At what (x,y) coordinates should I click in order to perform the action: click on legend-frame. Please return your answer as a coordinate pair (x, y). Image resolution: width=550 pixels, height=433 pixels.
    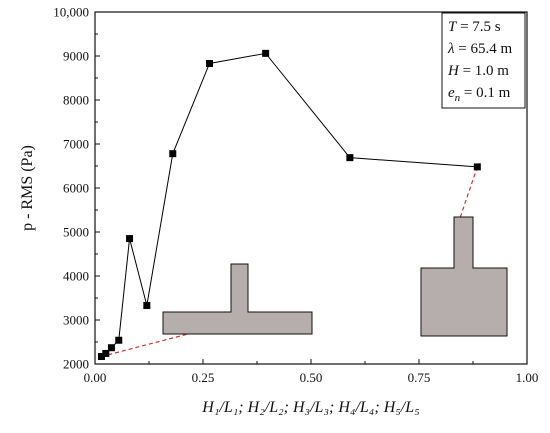
    Looking at the image, I should click on (483, 60).